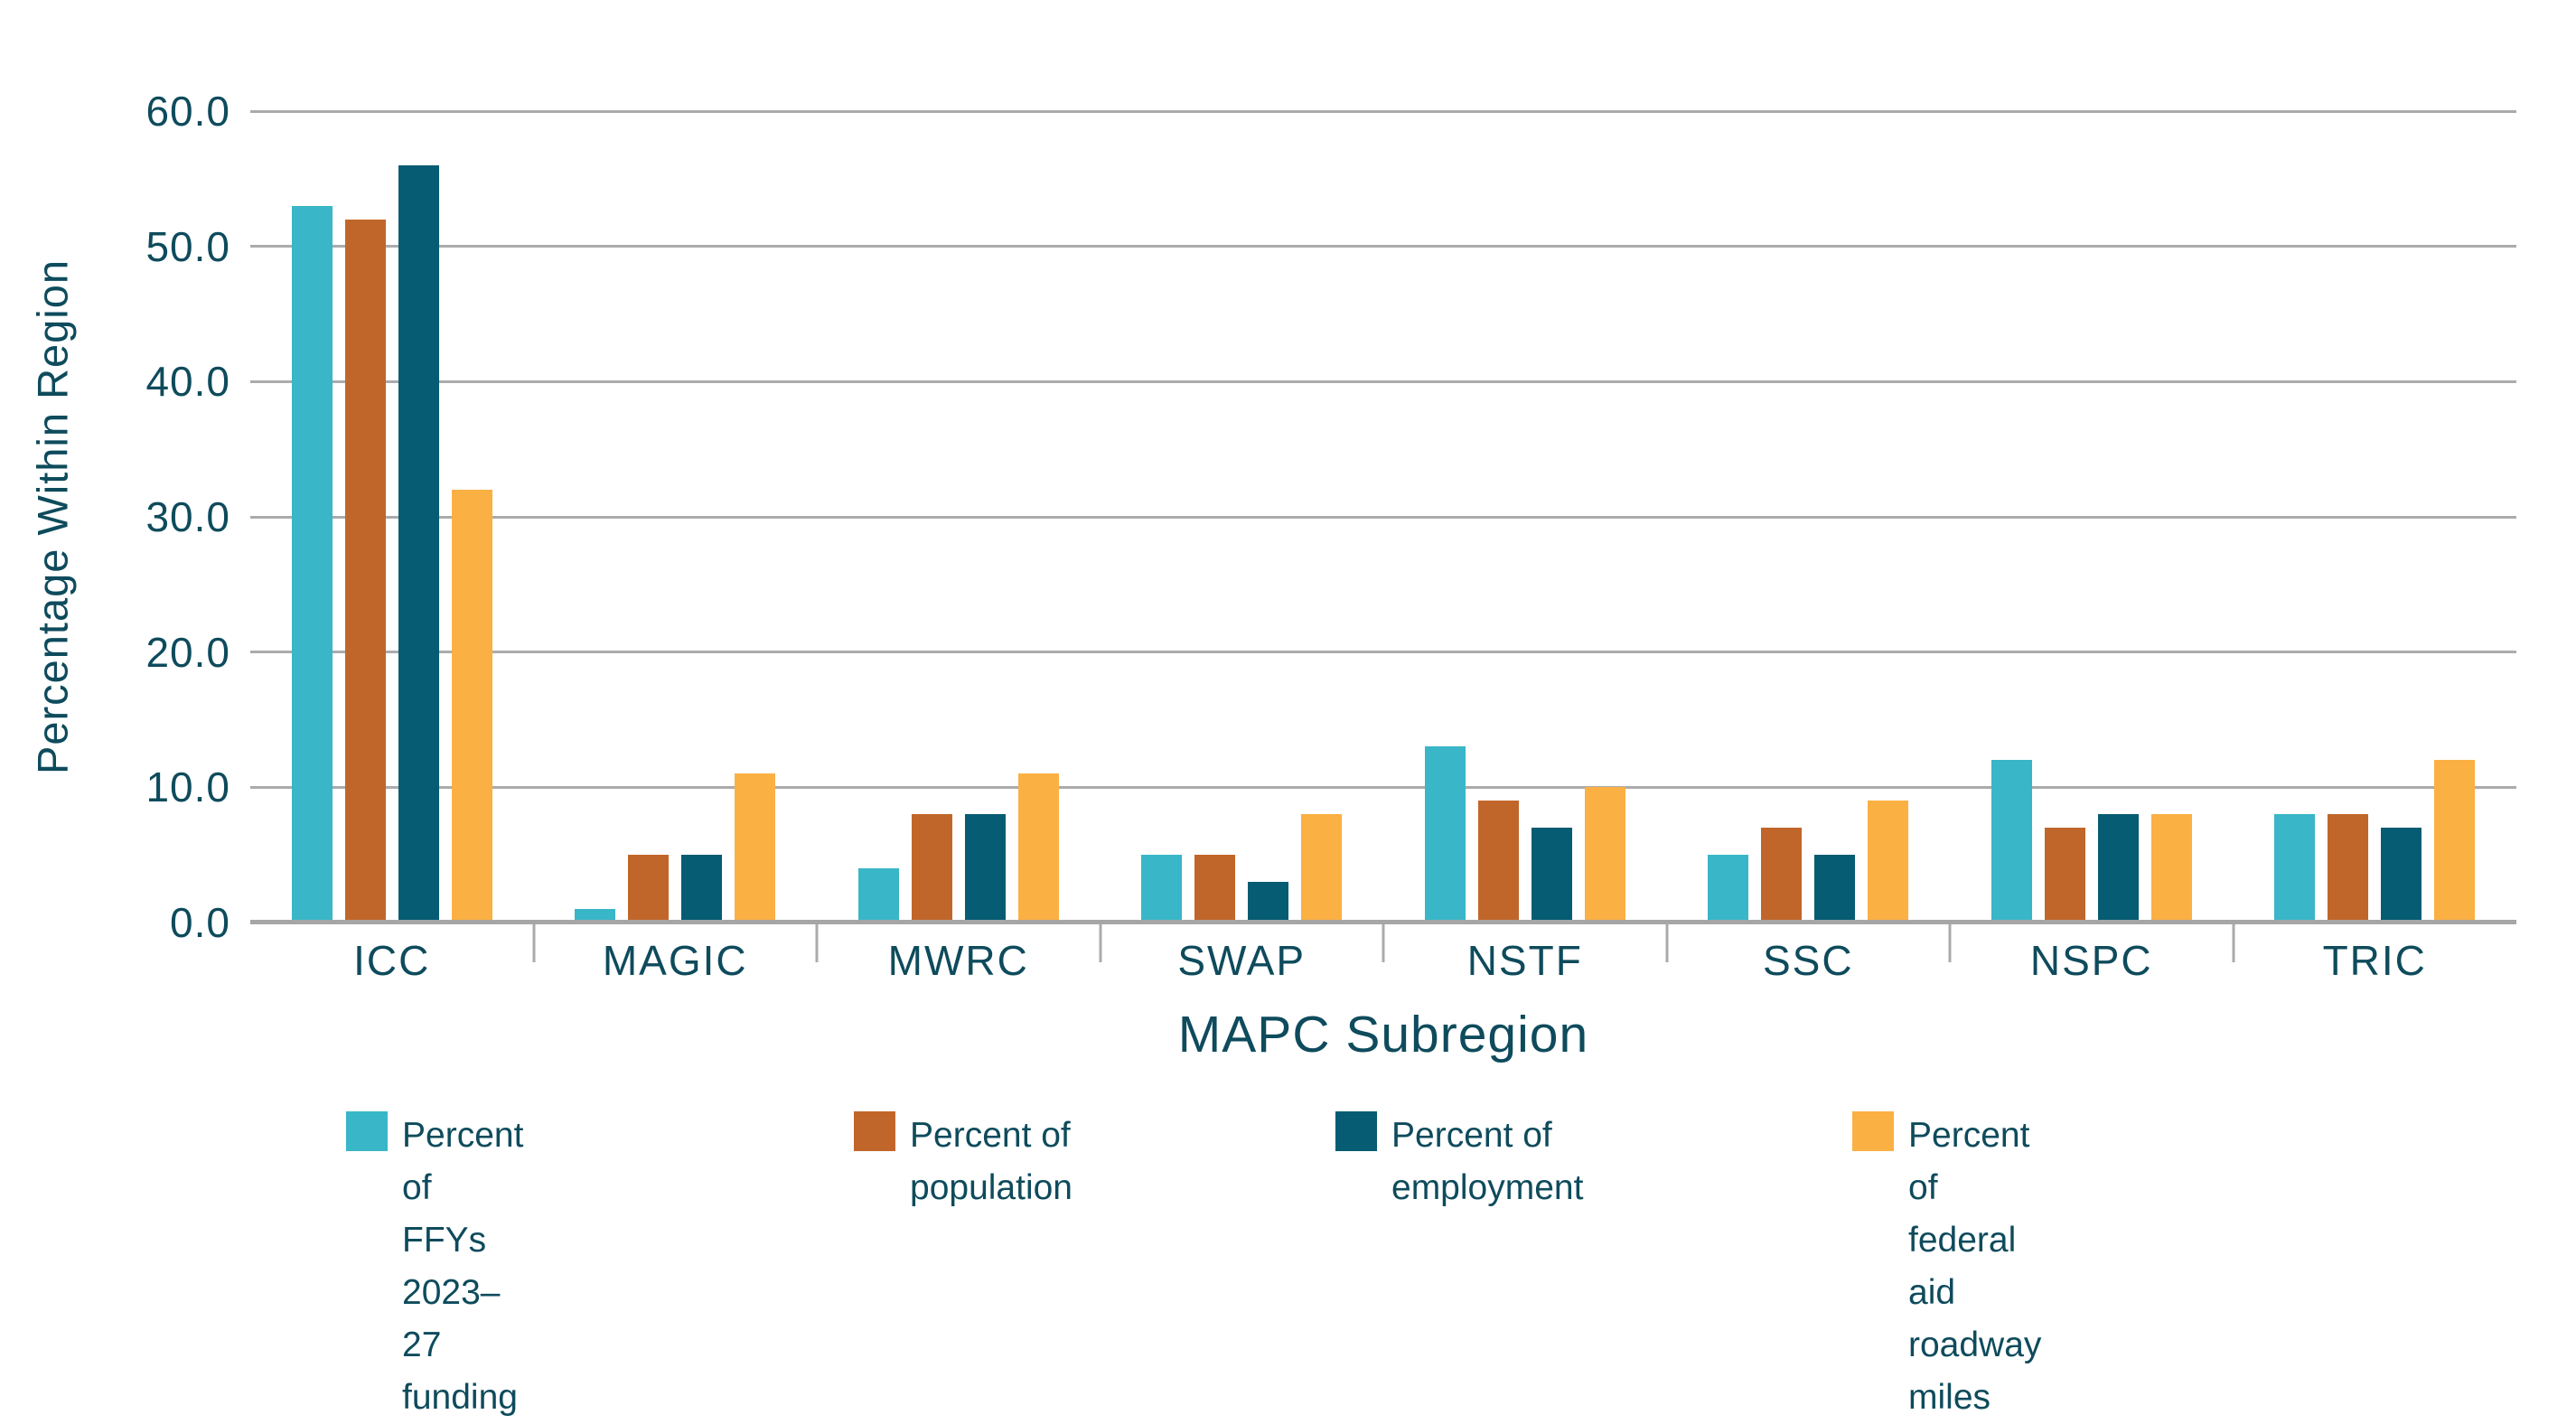 This screenshot has height=1424, width=2576. I want to click on bar-group-nspc, so click(2092, 517).